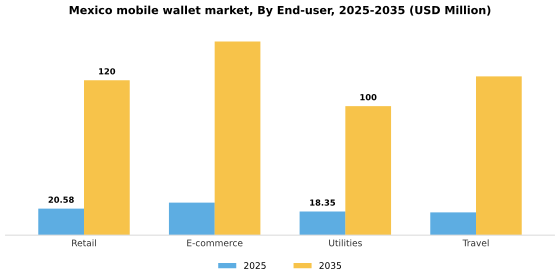  I want to click on x-tick-label: Utilities, so click(345, 242).